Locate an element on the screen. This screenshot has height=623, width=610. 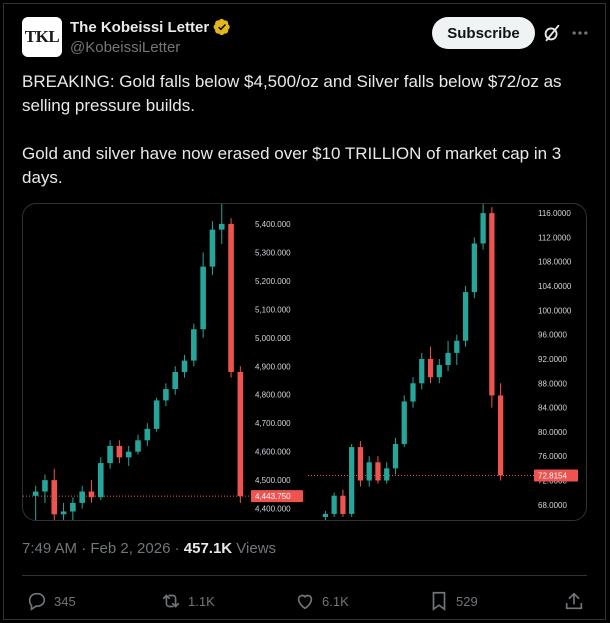
axis-tick-label: 84.0000 is located at coordinates (552, 408).